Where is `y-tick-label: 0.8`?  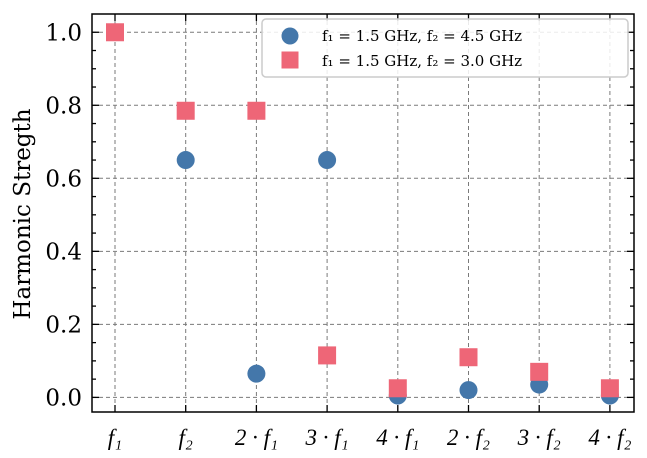
y-tick-label: 0.8 is located at coordinates (63, 106).